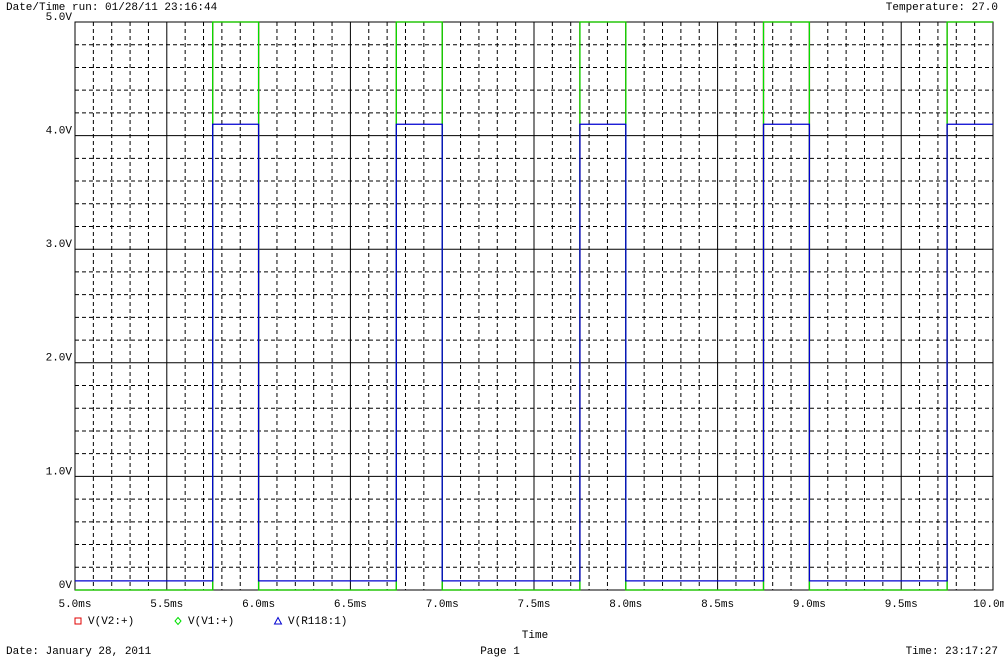 Image resolution: width=1004 pixels, height=663 pixels. What do you see at coordinates (533, 605) in the screenshot?
I see `x-tick-label: 7.5ms` at bounding box center [533, 605].